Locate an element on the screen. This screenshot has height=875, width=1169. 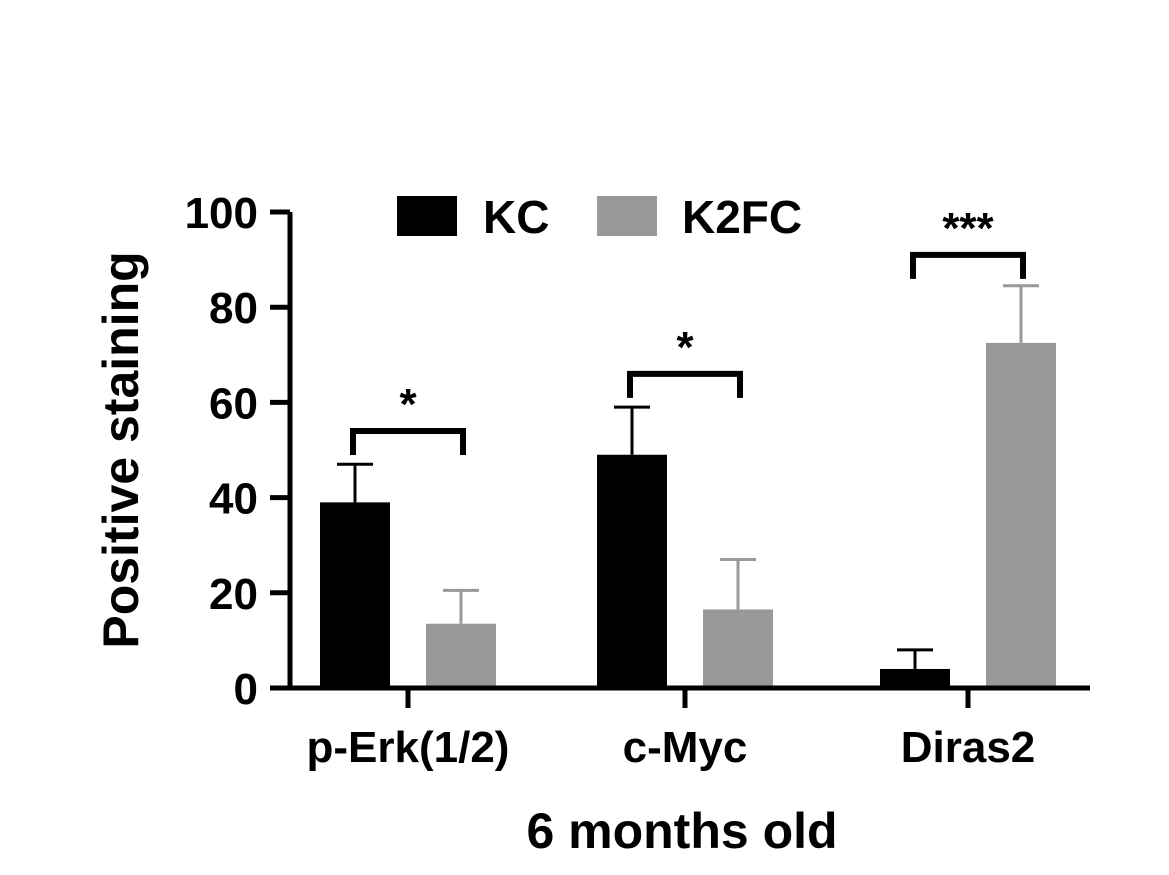
x-axis-title: 6 months old is located at coordinates (681, 831).